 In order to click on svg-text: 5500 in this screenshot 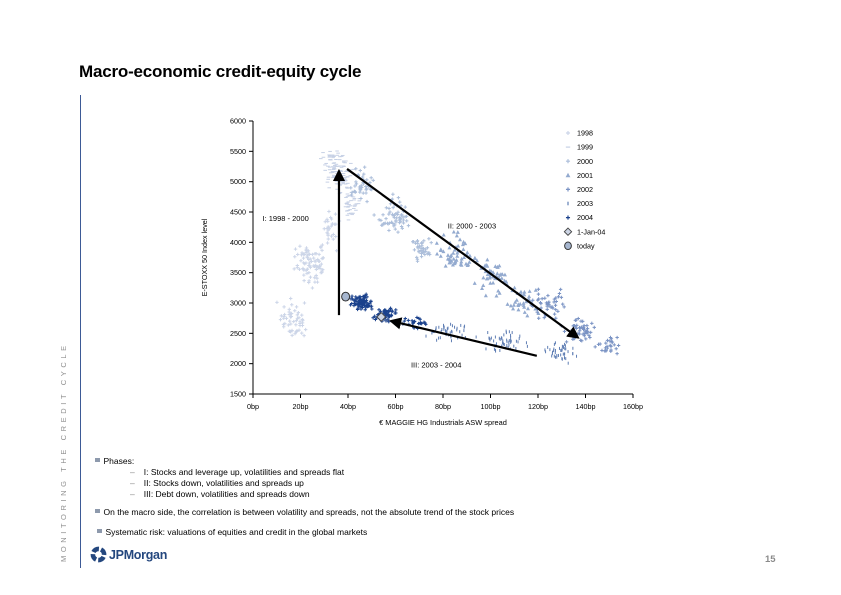, I will do `click(238, 151)`.